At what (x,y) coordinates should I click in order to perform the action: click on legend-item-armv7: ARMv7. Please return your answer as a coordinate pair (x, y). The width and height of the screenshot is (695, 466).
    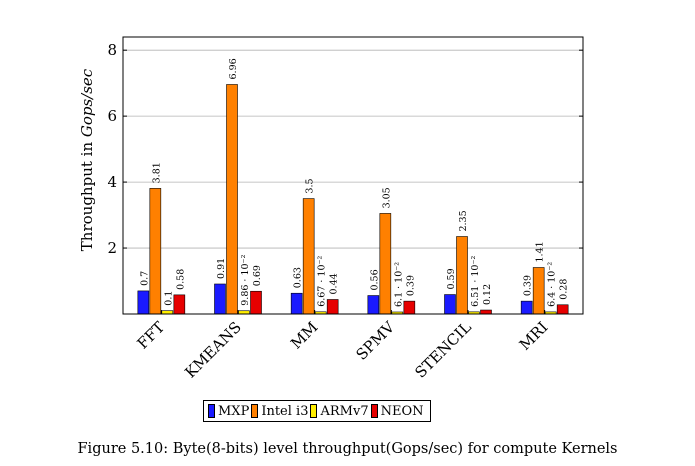
    Looking at the image, I should click on (339, 411).